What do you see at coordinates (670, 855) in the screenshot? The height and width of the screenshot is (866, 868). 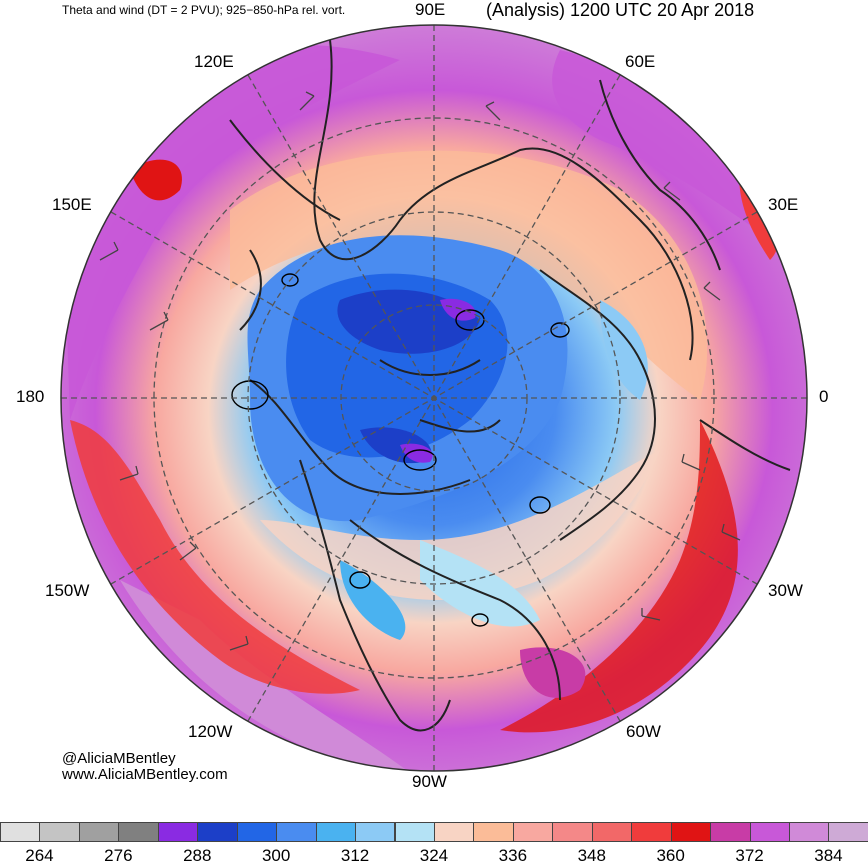 I see `colorbar-tick-label: 360` at bounding box center [670, 855].